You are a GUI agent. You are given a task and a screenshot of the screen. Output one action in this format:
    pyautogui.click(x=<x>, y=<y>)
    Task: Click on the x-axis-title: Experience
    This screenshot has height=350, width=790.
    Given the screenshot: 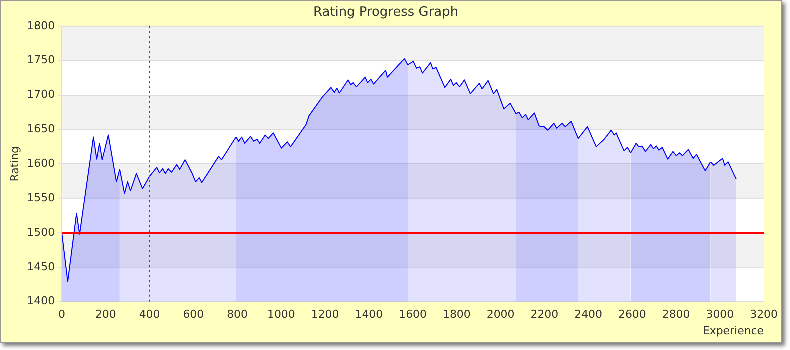 What is the action you would take?
    pyautogui.click(x=733, y=331)
    